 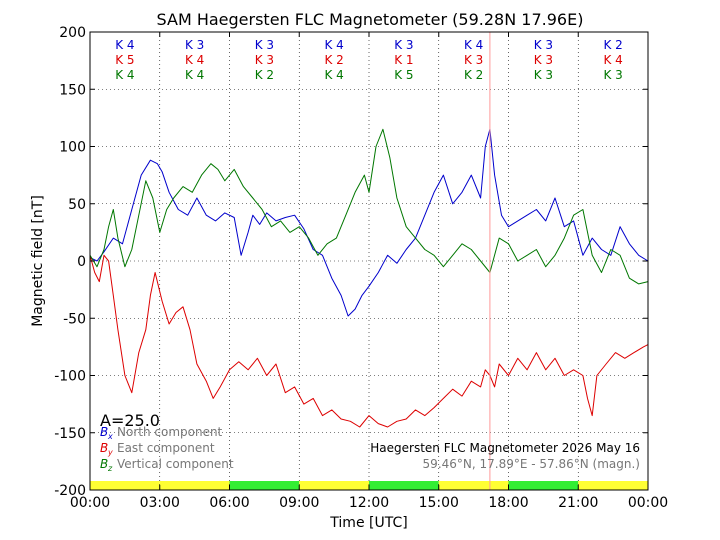 What do you see at coordinates (508, 503) in the screenshot?
I see `x-tick-label: 18:00` at bounding box center [508, 503].